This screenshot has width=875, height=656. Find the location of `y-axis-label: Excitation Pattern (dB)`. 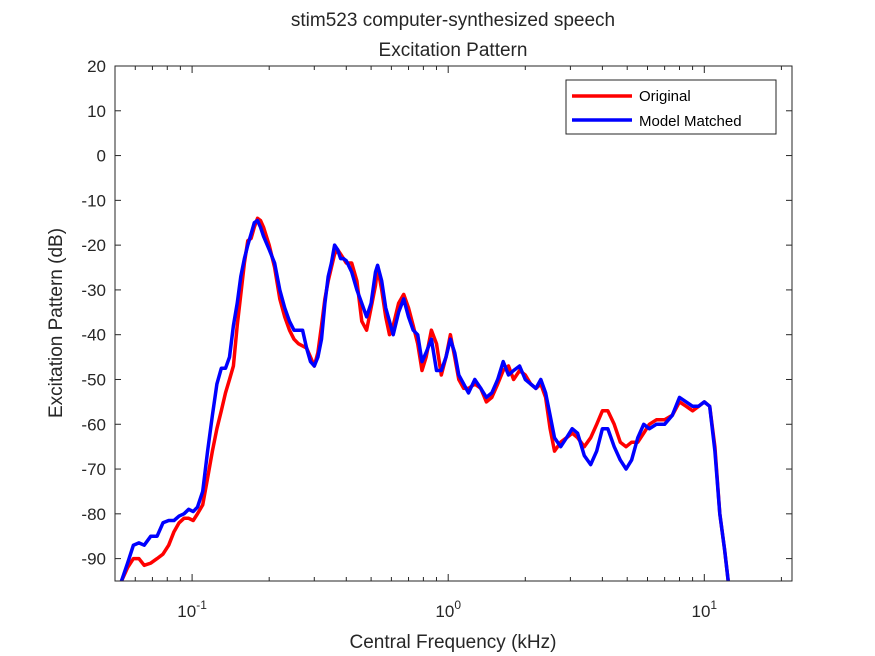

y-axis-label: Excitation Pattern (dB) is located at coordinates (56, 323).